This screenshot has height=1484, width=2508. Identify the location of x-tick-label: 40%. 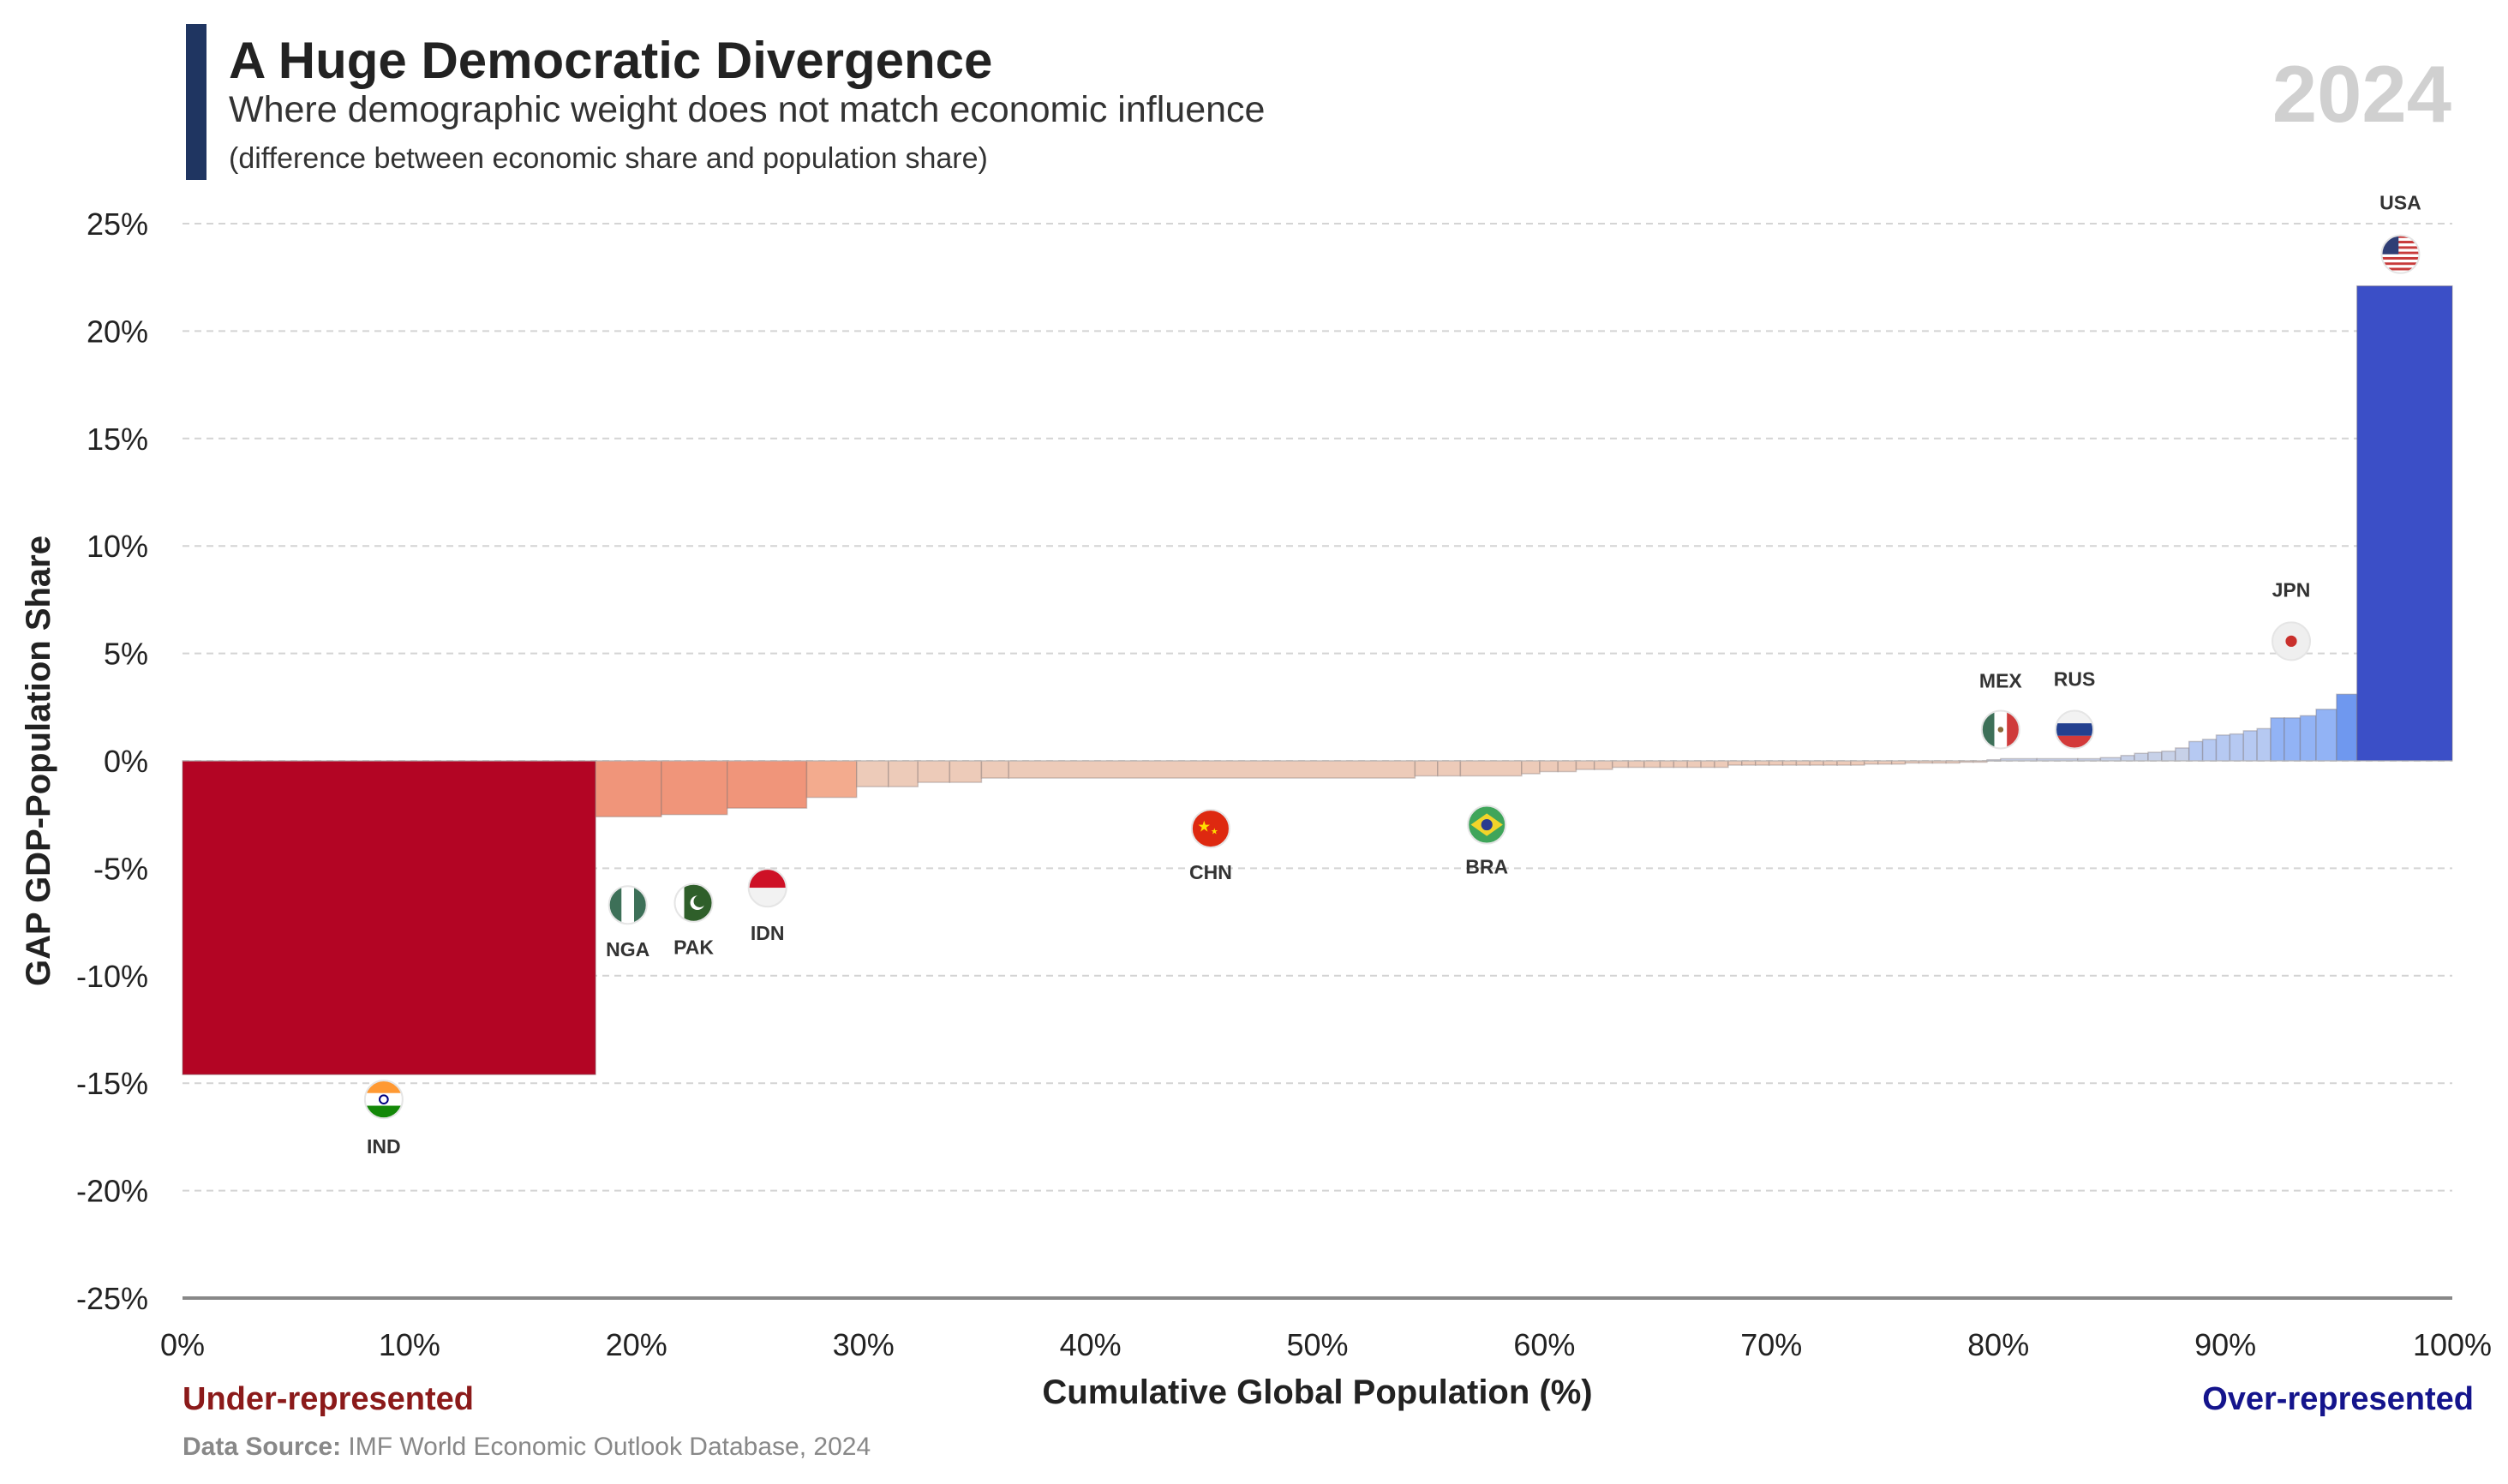
(1091, 1344).